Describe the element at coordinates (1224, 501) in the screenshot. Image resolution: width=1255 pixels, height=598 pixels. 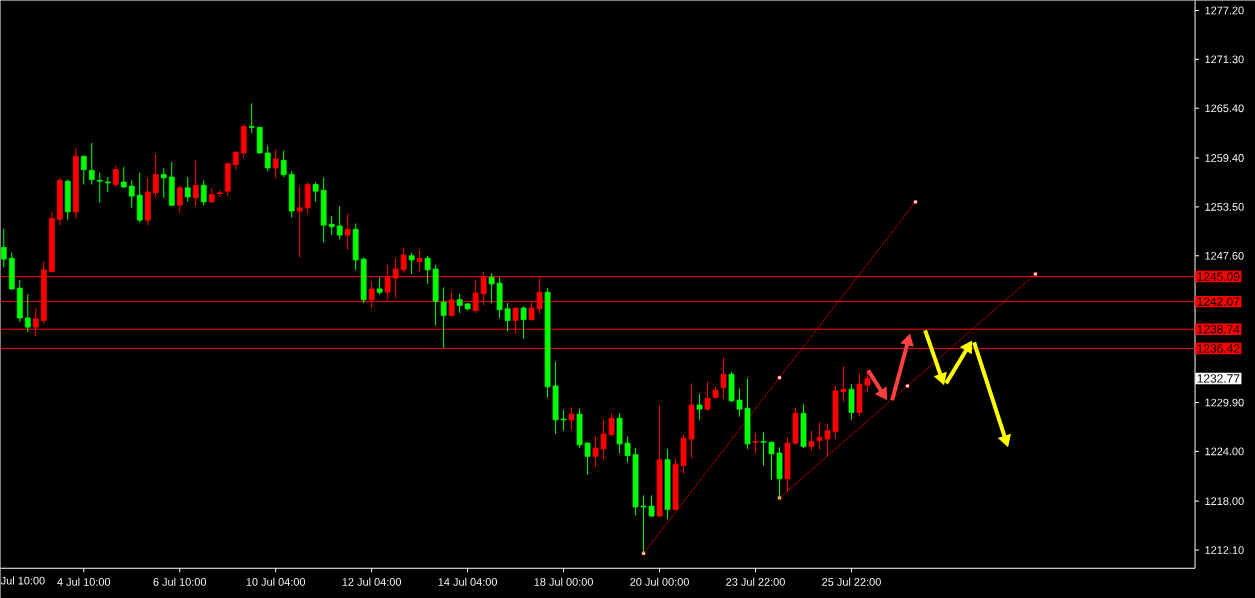
I see `y-tick-label: 1218.00` at that location.